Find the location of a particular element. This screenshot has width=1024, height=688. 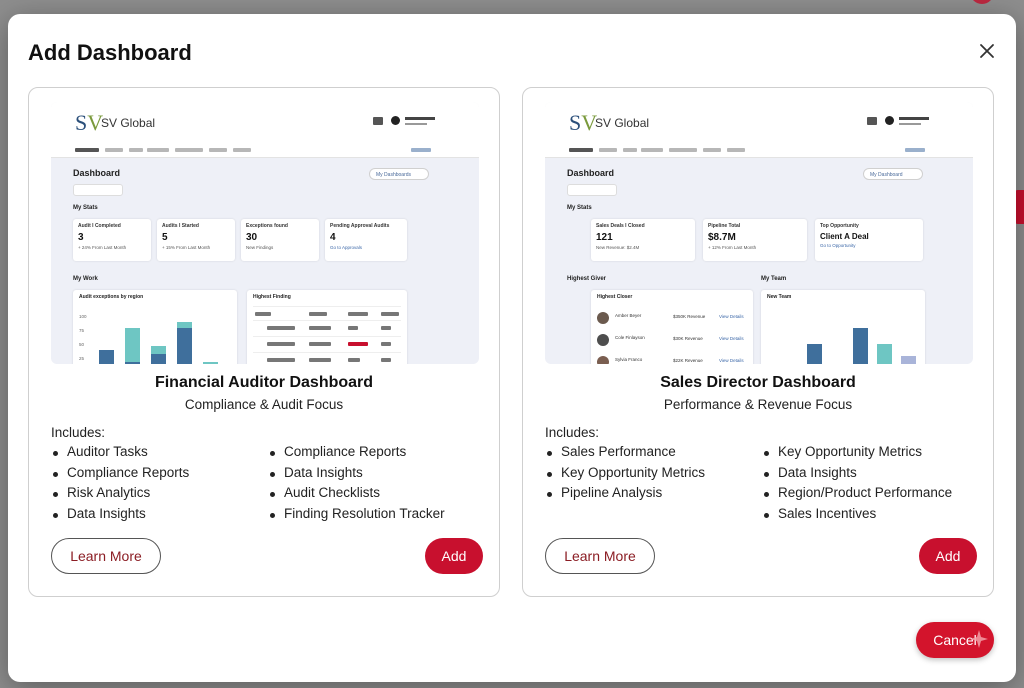

close-button is located at coordinates (987, 51).